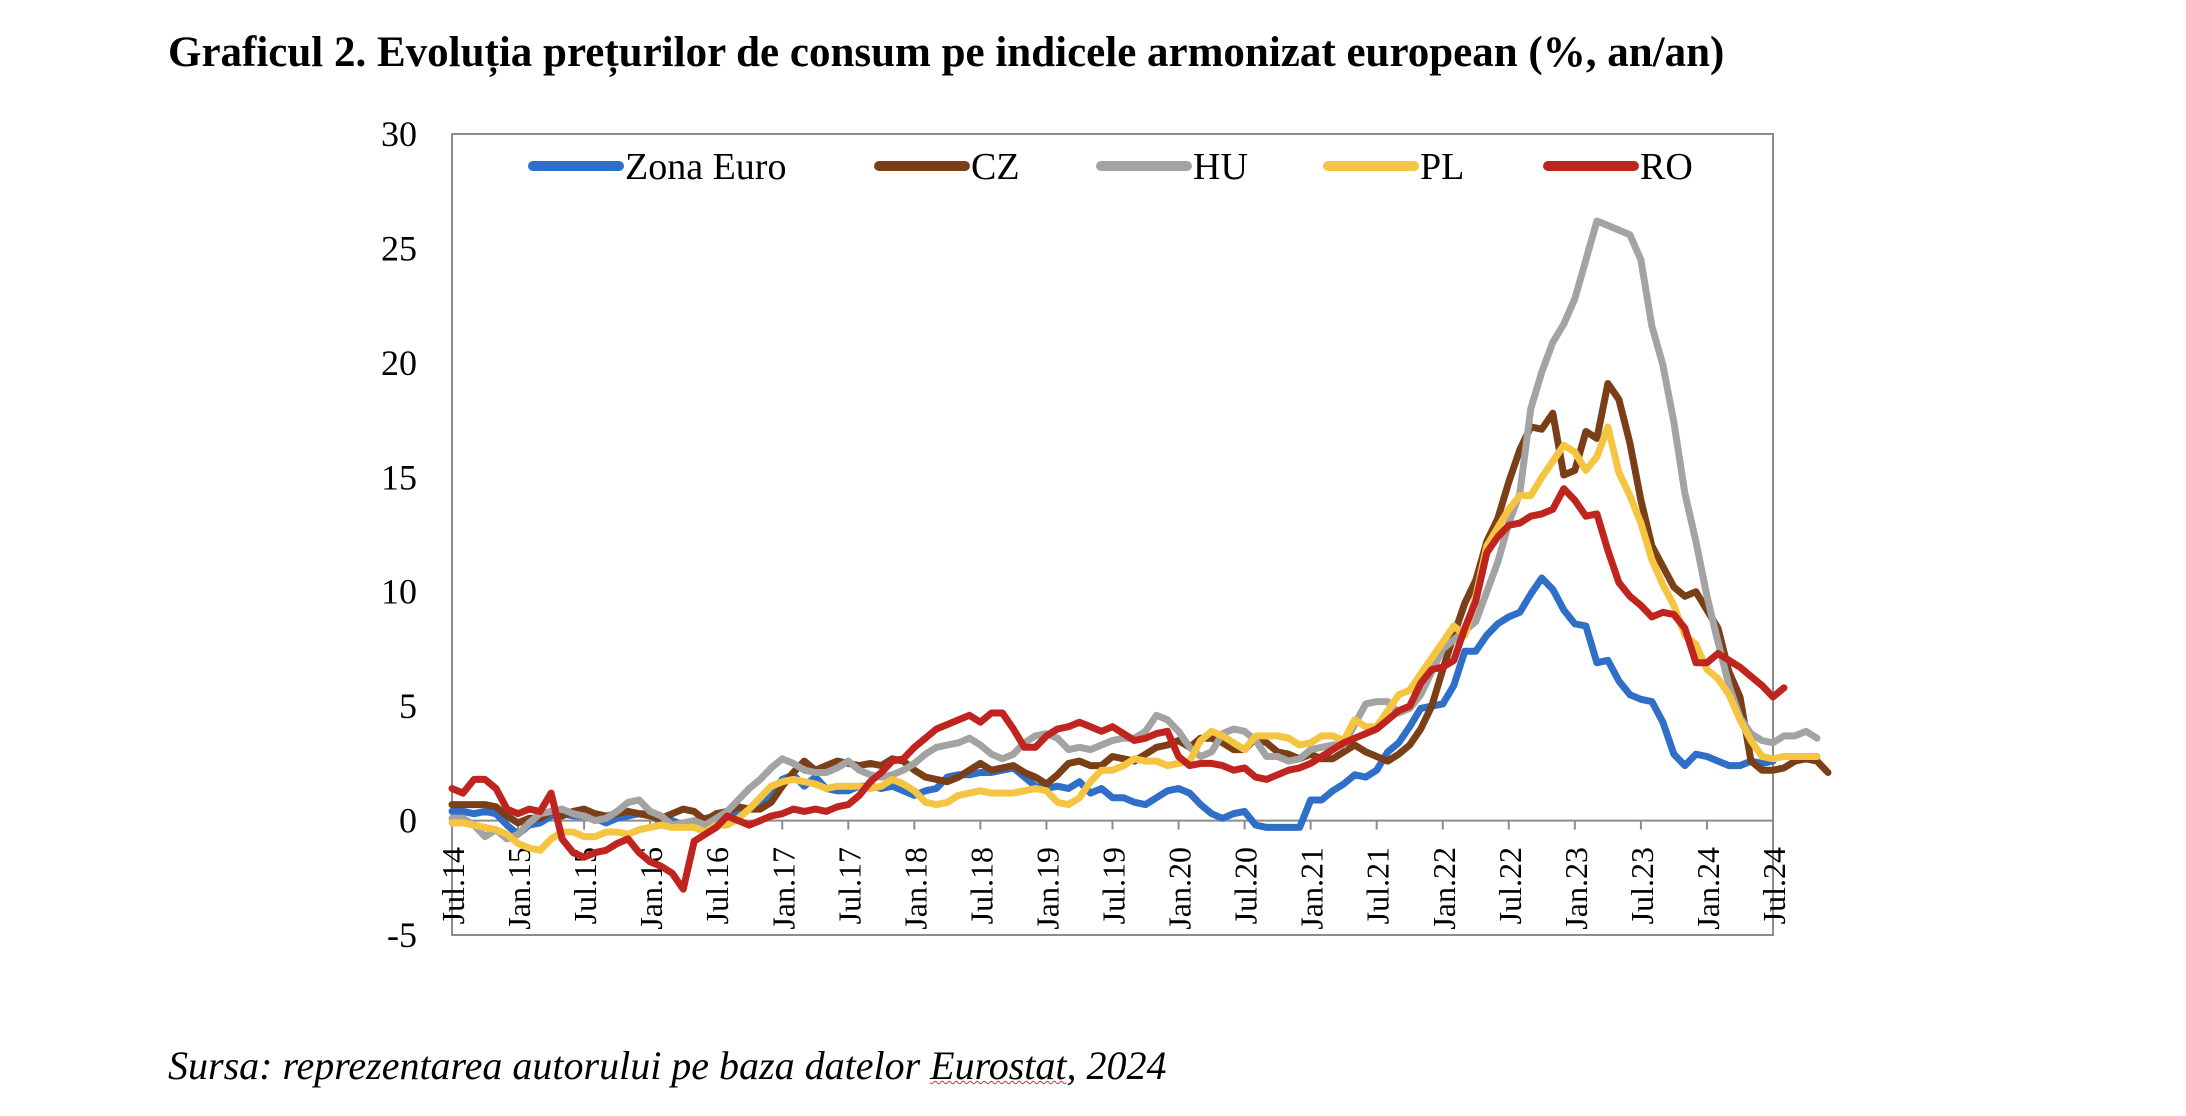  I want to click on legend-label: RO, so click(1666, 167).